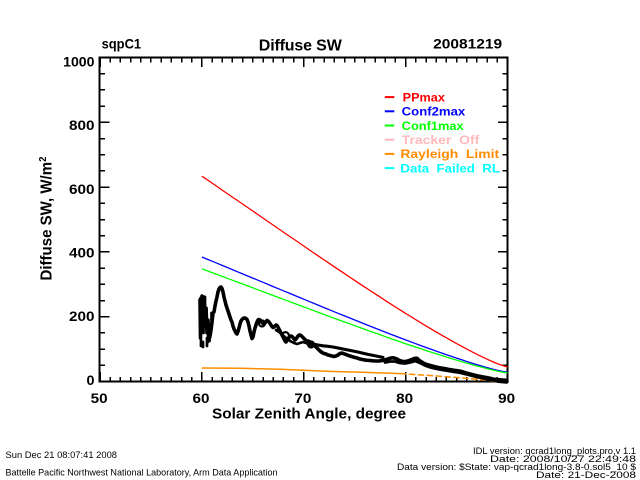  Describe the element at coordinates (302, 398) in the screenshot. I see `svg-text: 70` at that location.